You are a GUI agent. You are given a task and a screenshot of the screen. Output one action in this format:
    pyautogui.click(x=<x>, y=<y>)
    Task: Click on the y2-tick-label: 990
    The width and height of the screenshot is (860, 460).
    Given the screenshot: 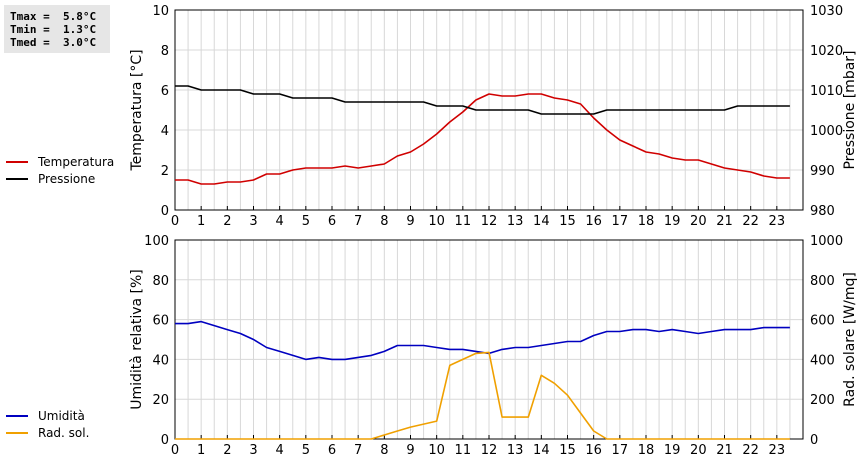 What is the action you would take?
    pyautogui.click(x=822, y=171)
    